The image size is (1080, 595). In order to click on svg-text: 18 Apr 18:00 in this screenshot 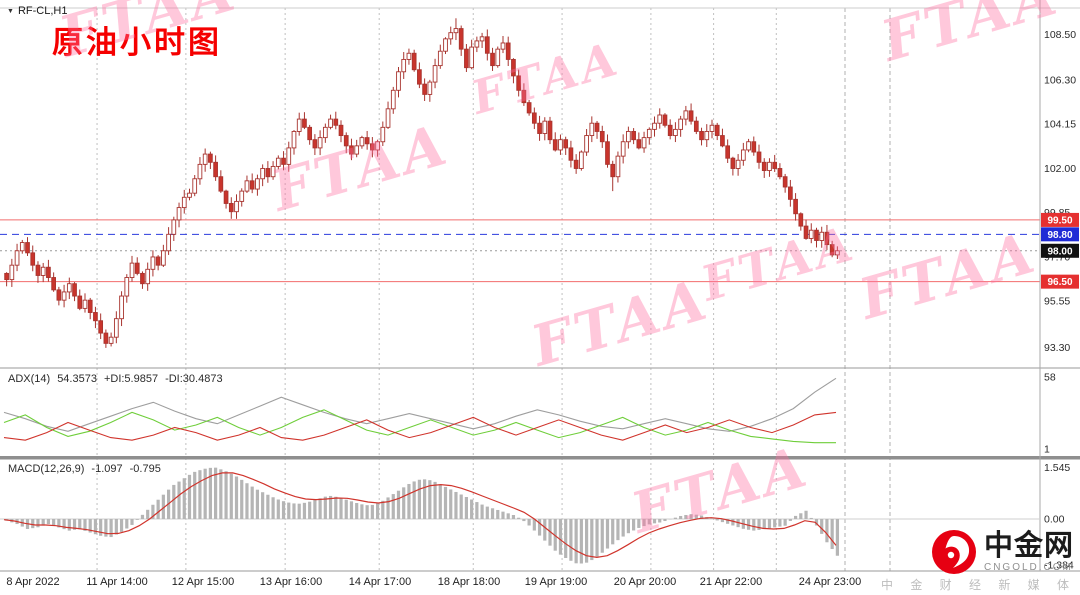, I will do `click(469, 582)`.